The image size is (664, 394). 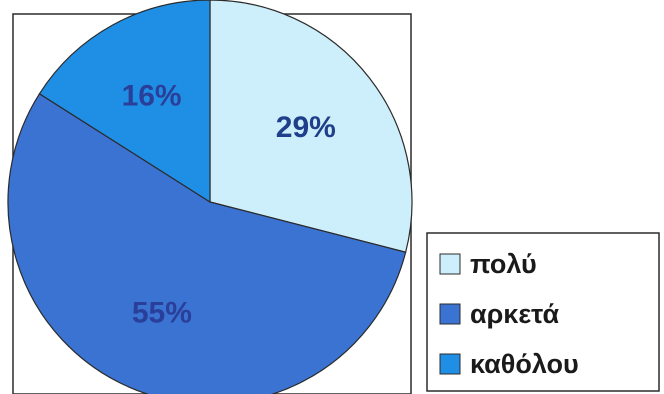 I want to click on data-label-1: 55%, so click(x=162, y=313).